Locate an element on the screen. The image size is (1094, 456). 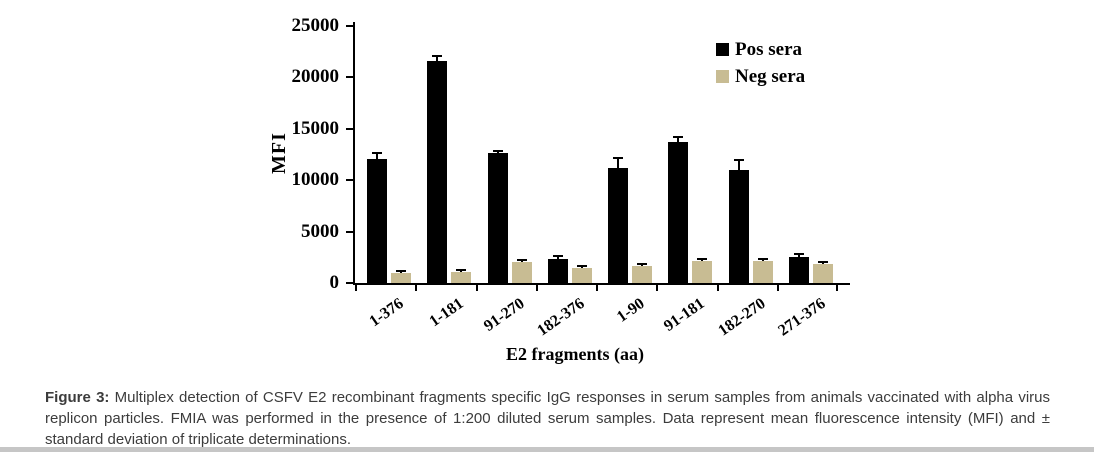
bottom-divider is located at coordinates (547, 449).